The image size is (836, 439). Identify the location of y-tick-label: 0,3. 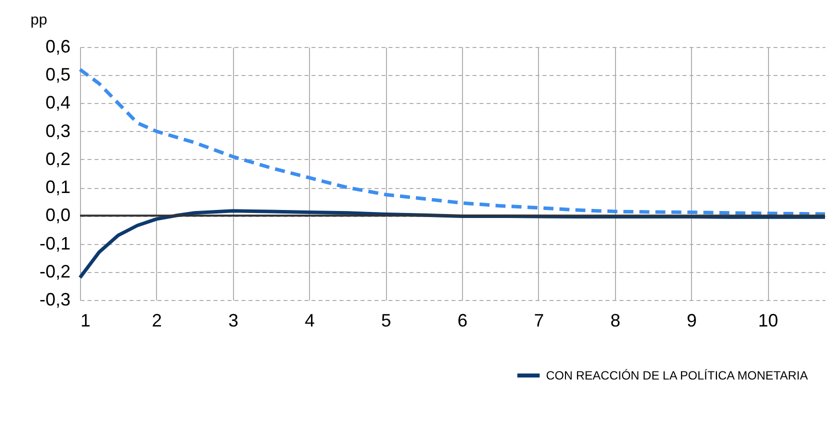
(57, 130).